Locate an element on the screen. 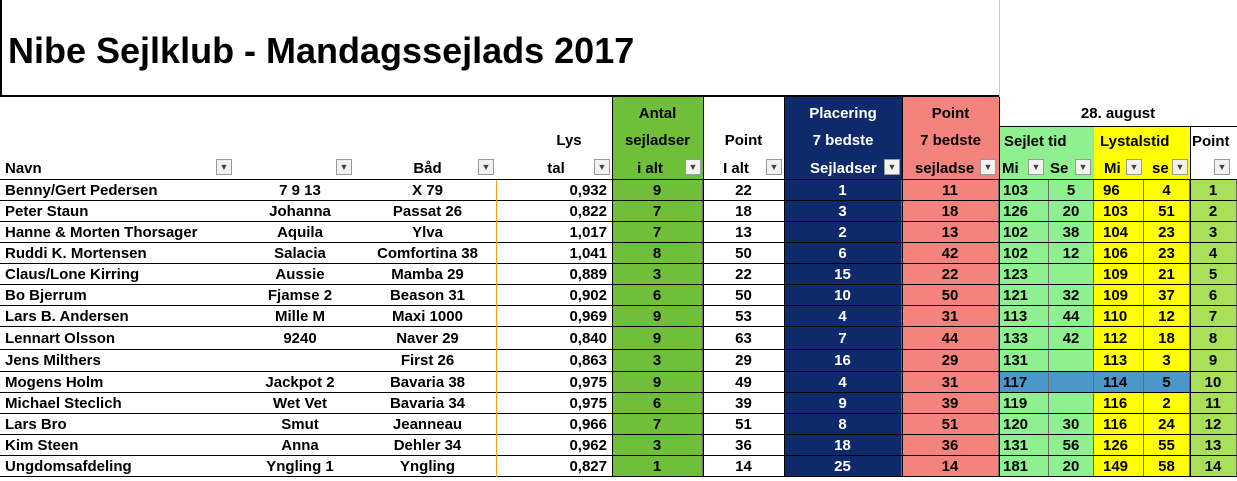  cell-lystal-min: 126 is located at coordinates (1119, 445).